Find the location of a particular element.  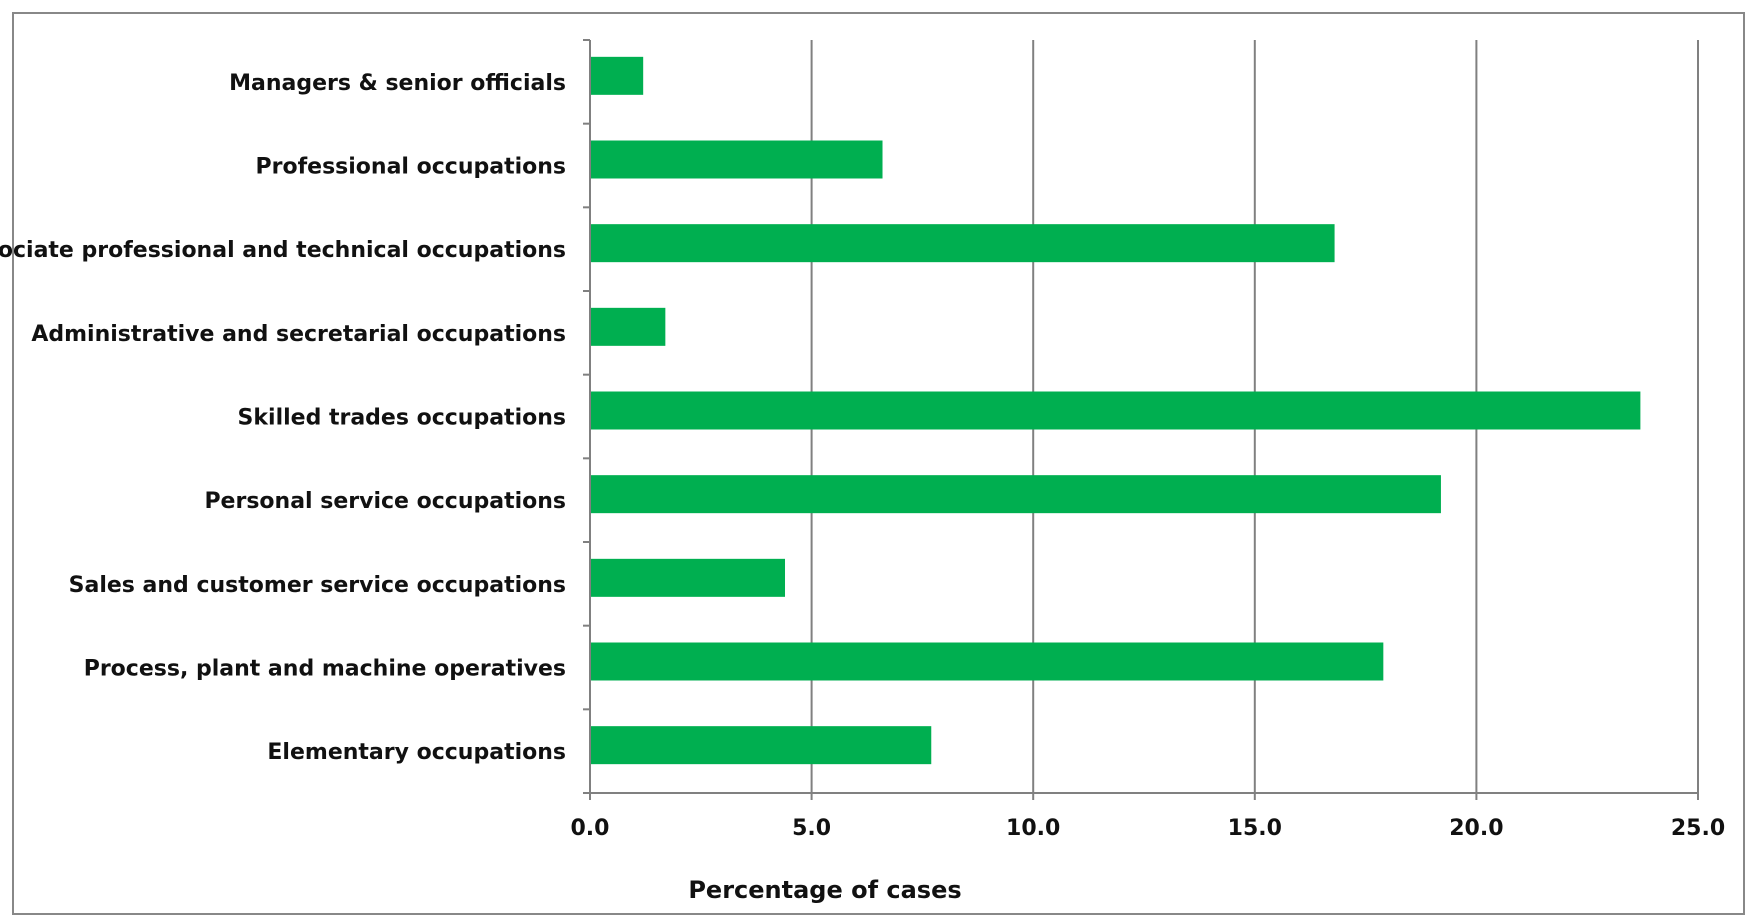

category-label-0: Managers & senior officials is located at coordinates (397, 83).